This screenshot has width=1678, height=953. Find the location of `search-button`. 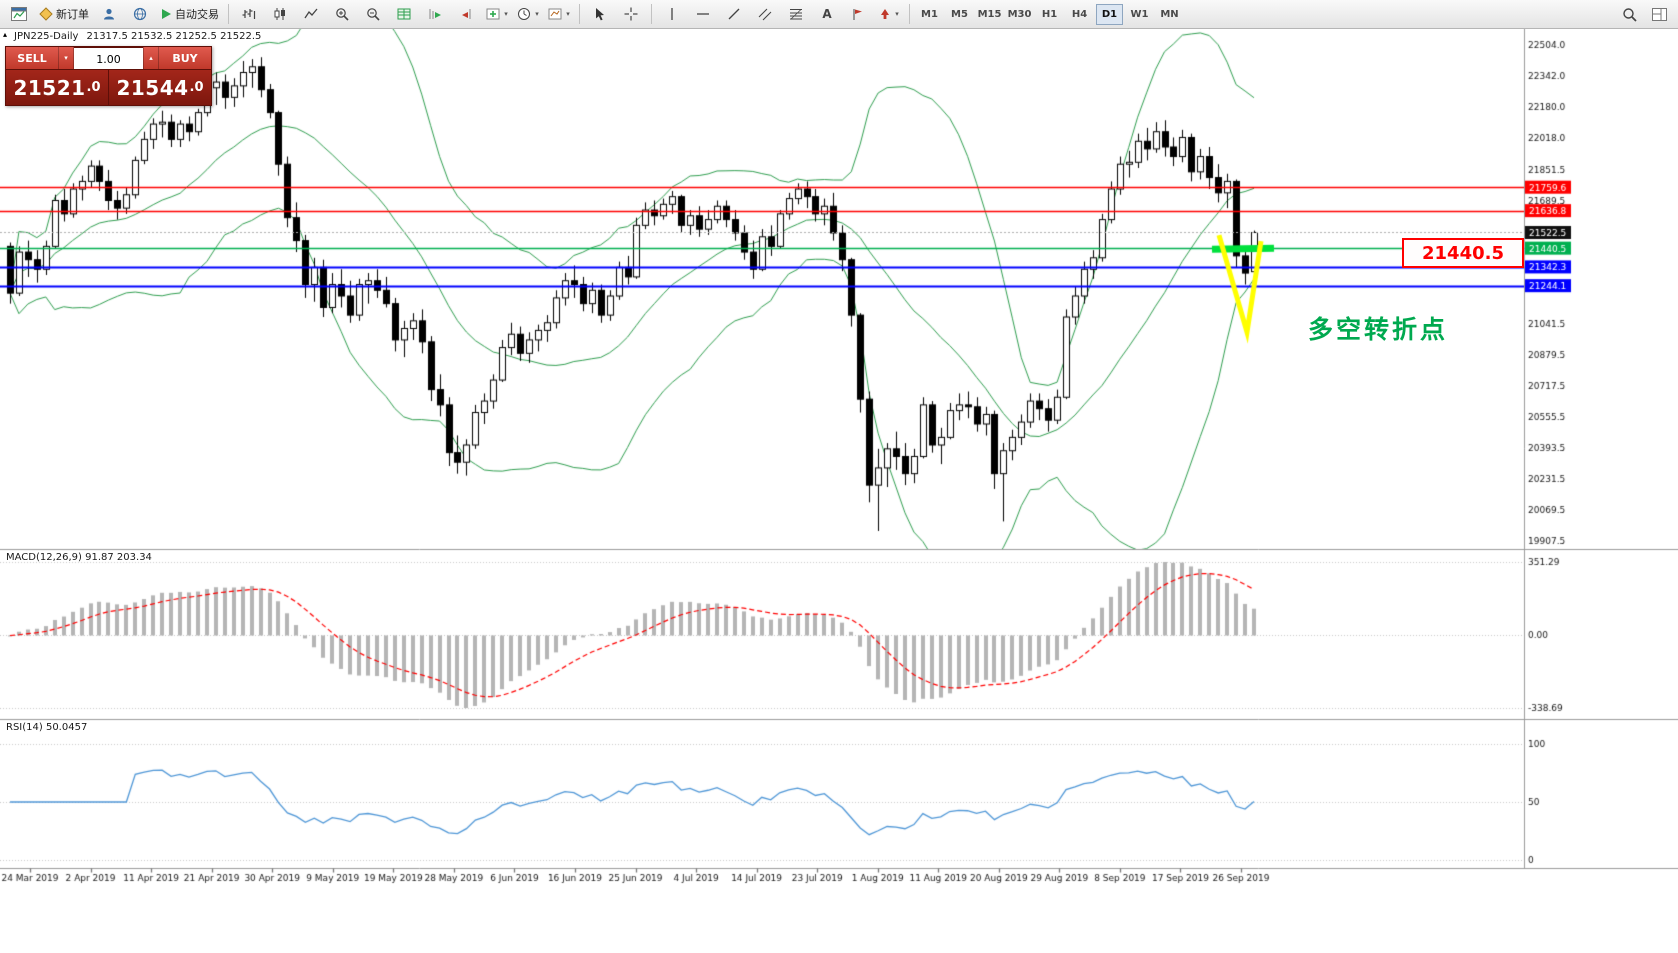

search-button is located at coordinates (1629, 14).